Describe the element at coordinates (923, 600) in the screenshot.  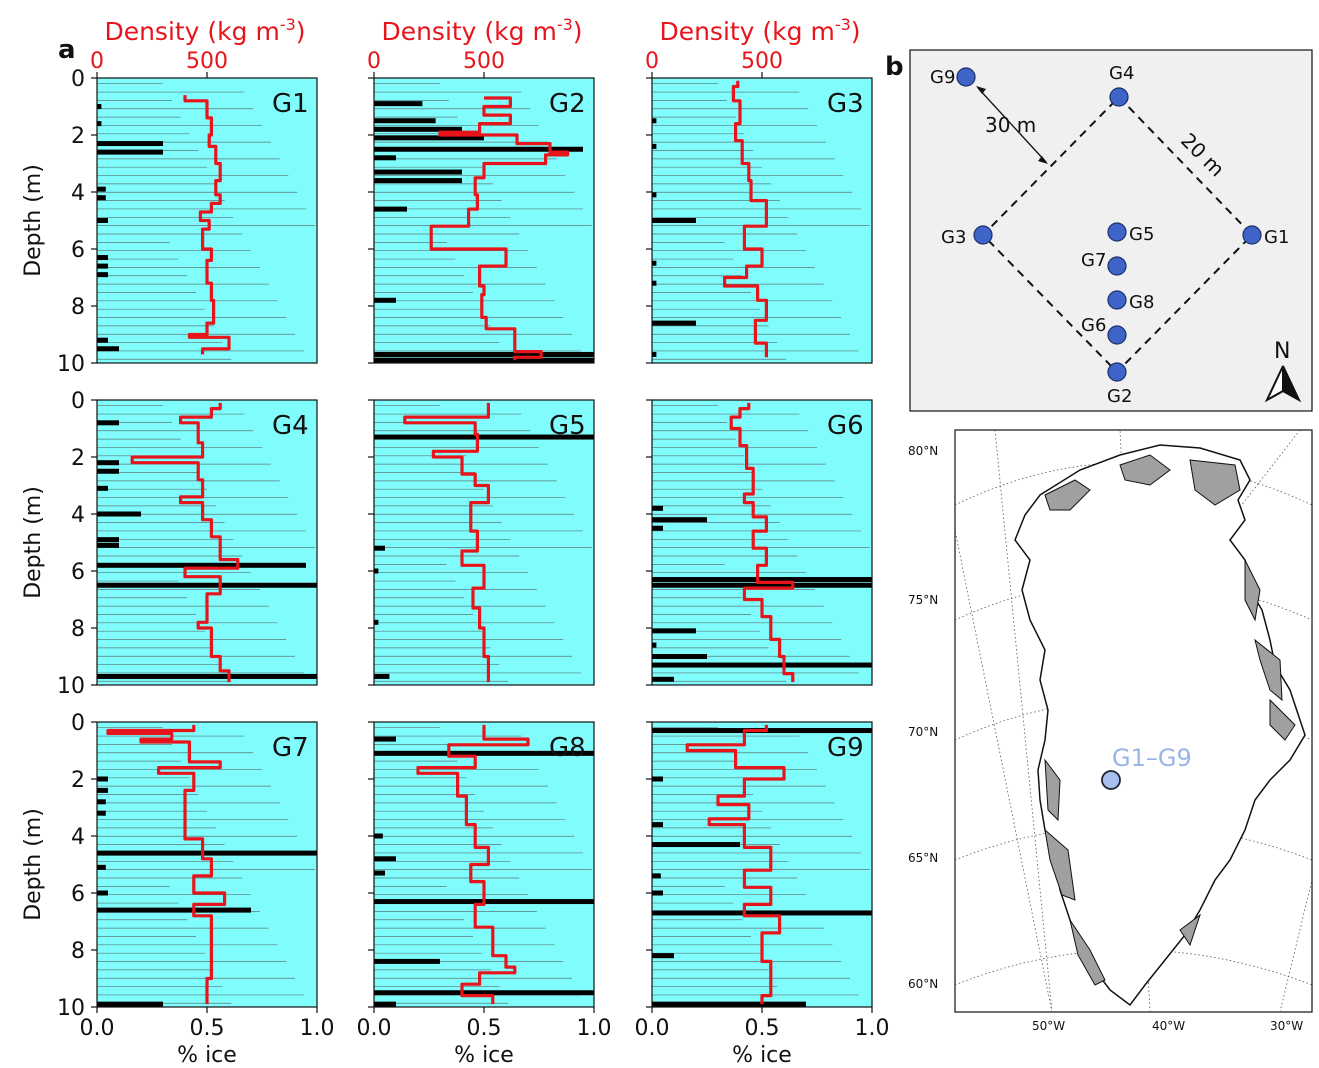
I see `lat-label-75: 75°N` at that location.